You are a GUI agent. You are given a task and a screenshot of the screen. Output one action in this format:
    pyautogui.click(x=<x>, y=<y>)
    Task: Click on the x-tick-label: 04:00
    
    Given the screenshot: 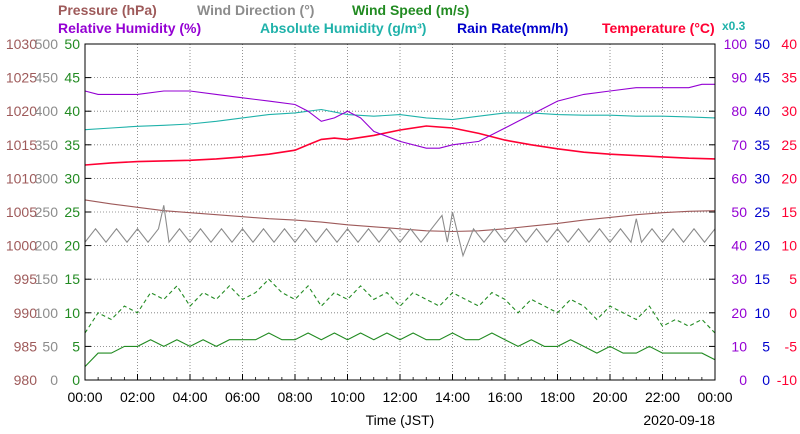 What is the action you would take?
    pyautogui.click(x=189, y=397)
    